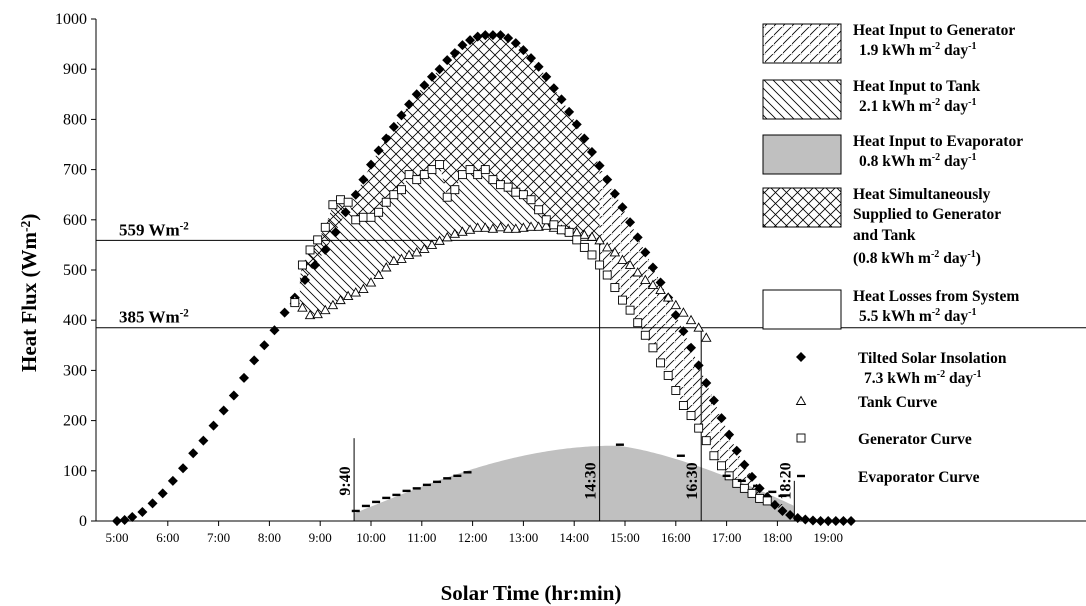  What do you see at coordinates (802, 99) in the screenshot?
I see `legend-swatch` at bounding box center [802, 99].